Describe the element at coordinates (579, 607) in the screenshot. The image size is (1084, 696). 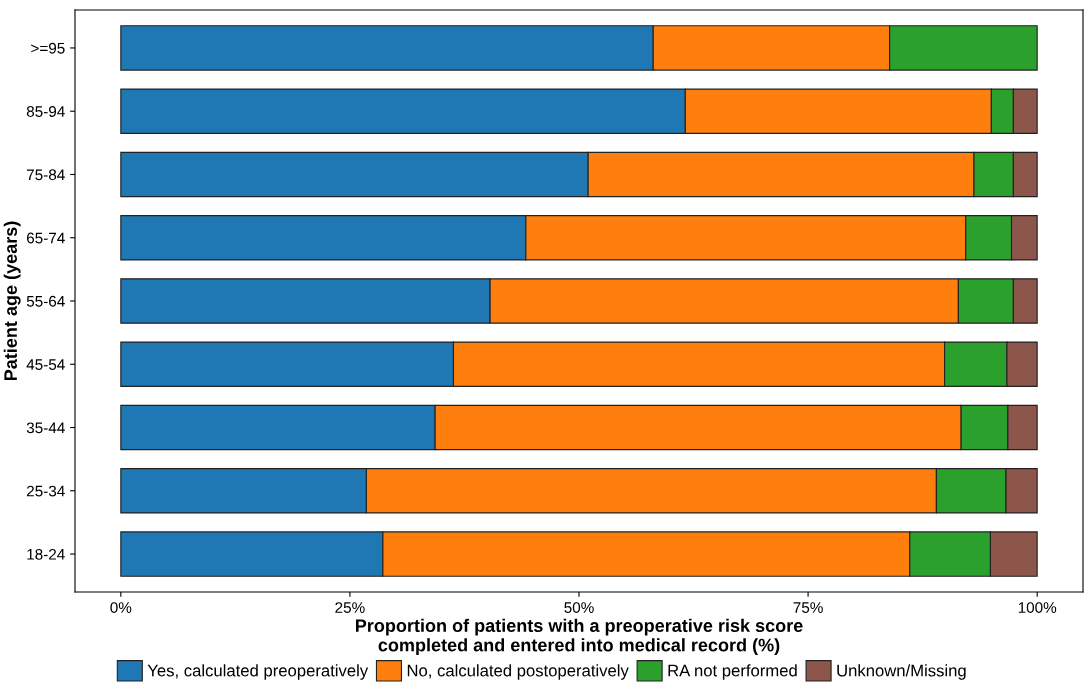
I see `x-tick-label: 50%` at that location.